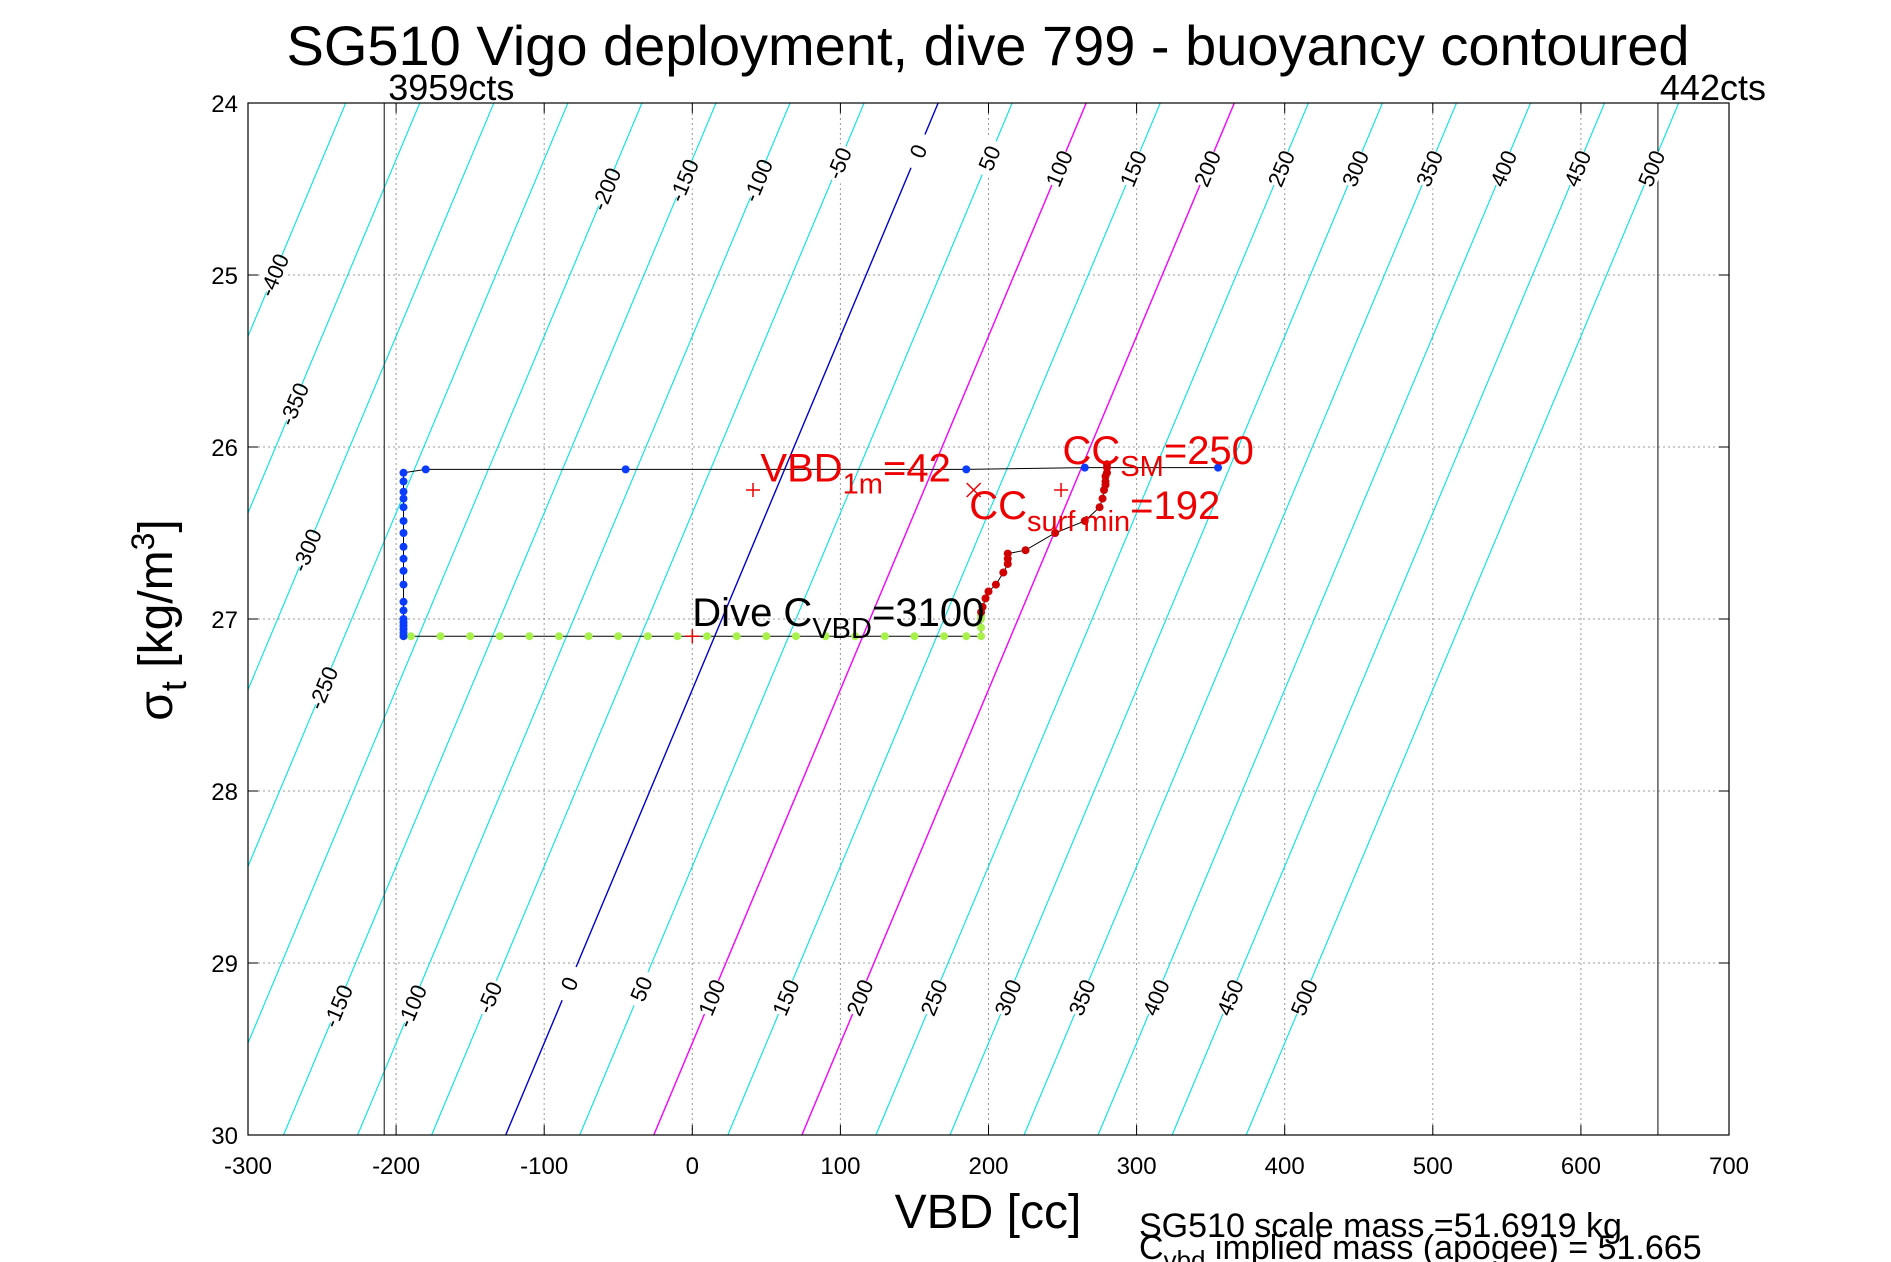  I want to click on footer-implied-mass-main: C, so click(1151, 1245).